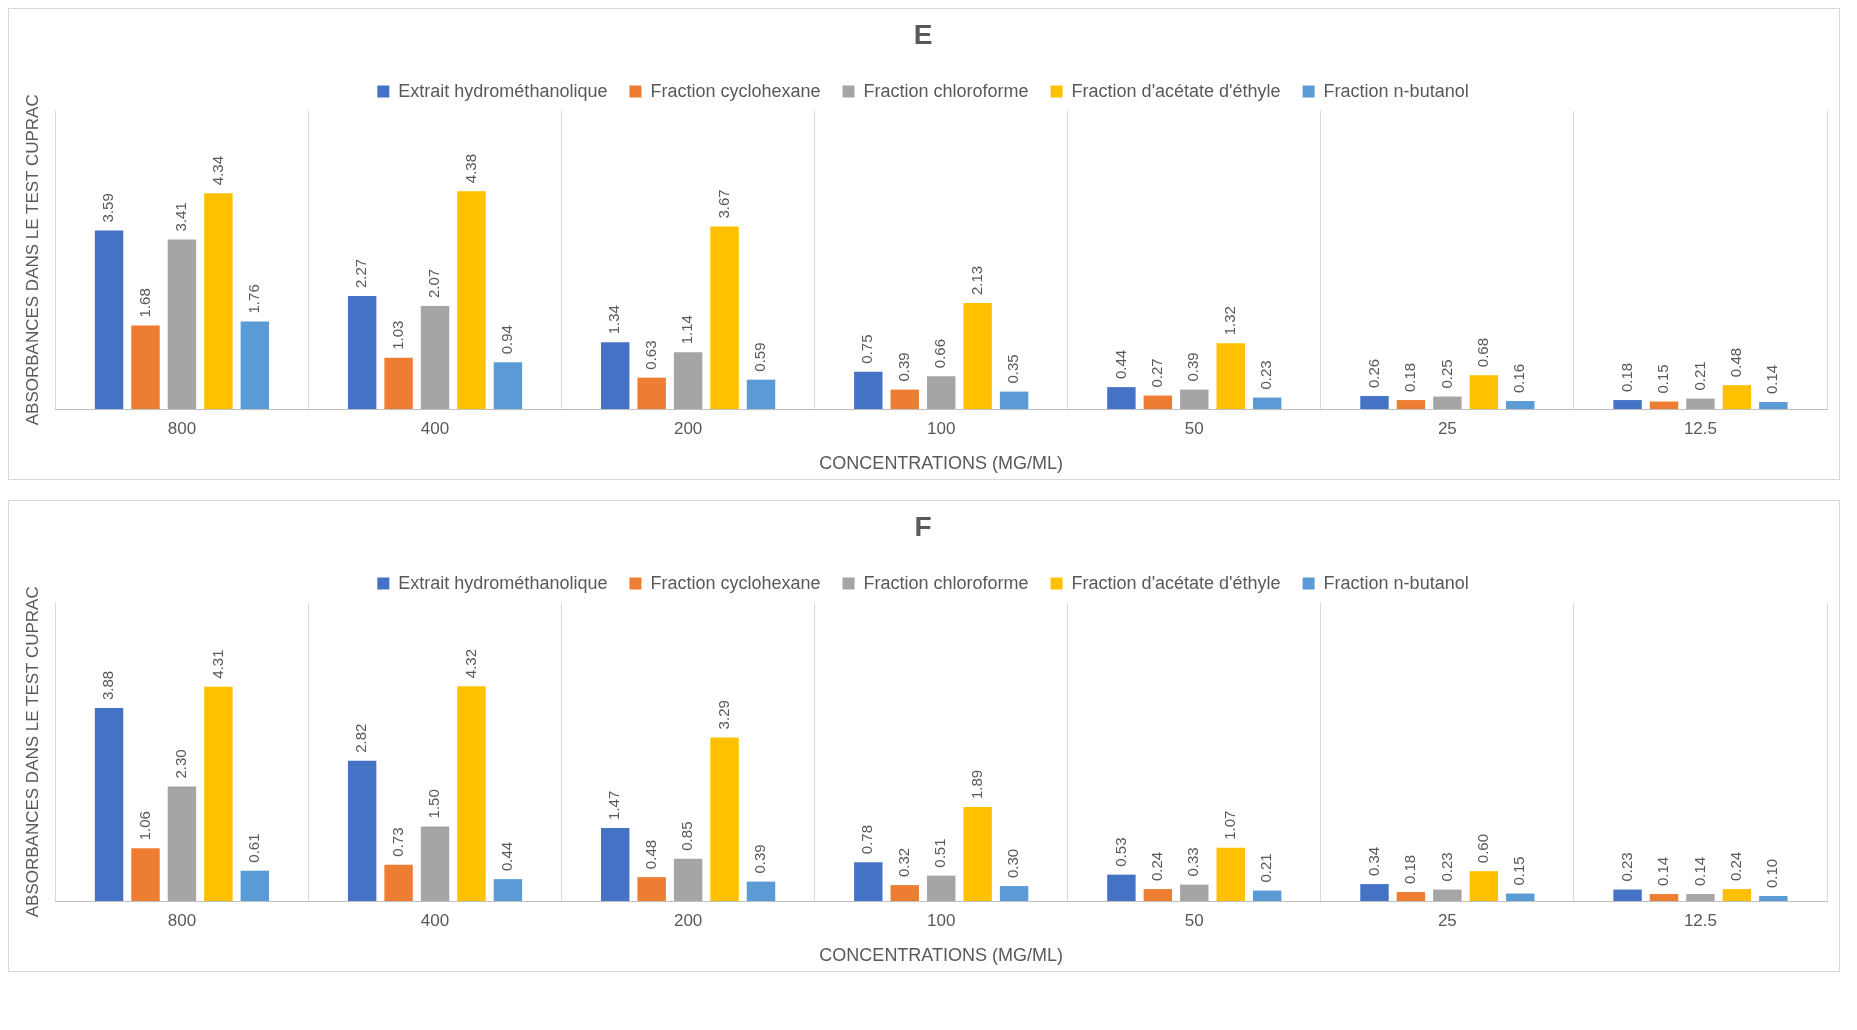 The width and height of the screenshot is (1857, 1030). I want to click on data-label: 0.32, so click(903, 862).